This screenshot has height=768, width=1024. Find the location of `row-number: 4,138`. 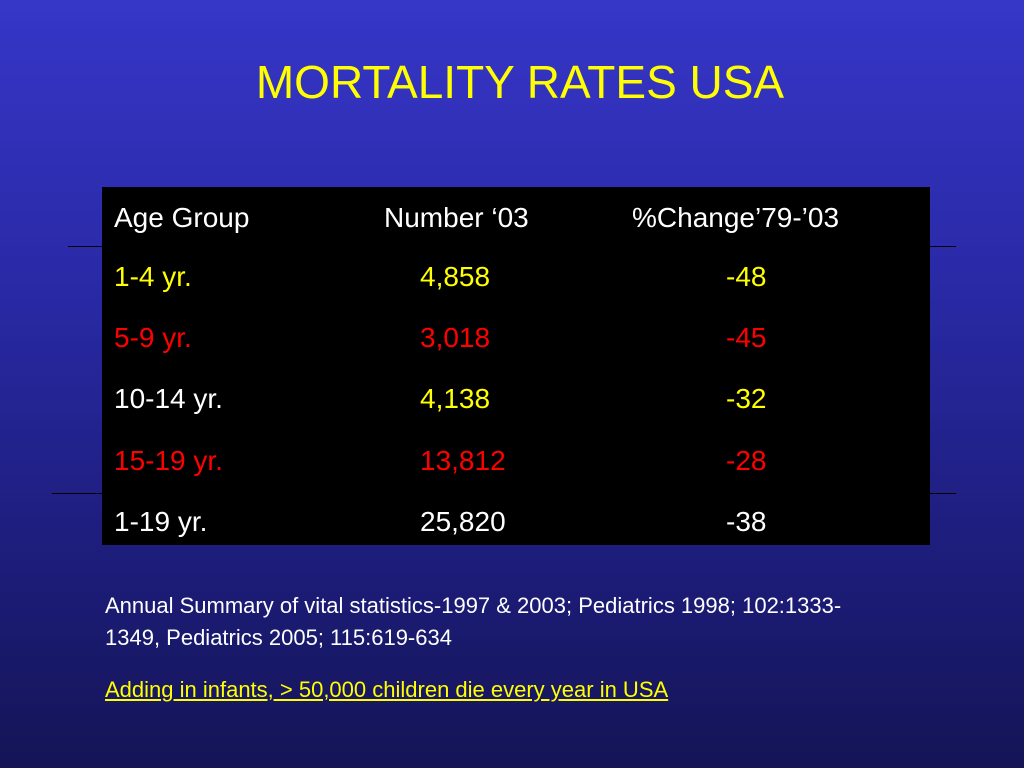

row-number: 4,138 is located at coordinates (455, 398).